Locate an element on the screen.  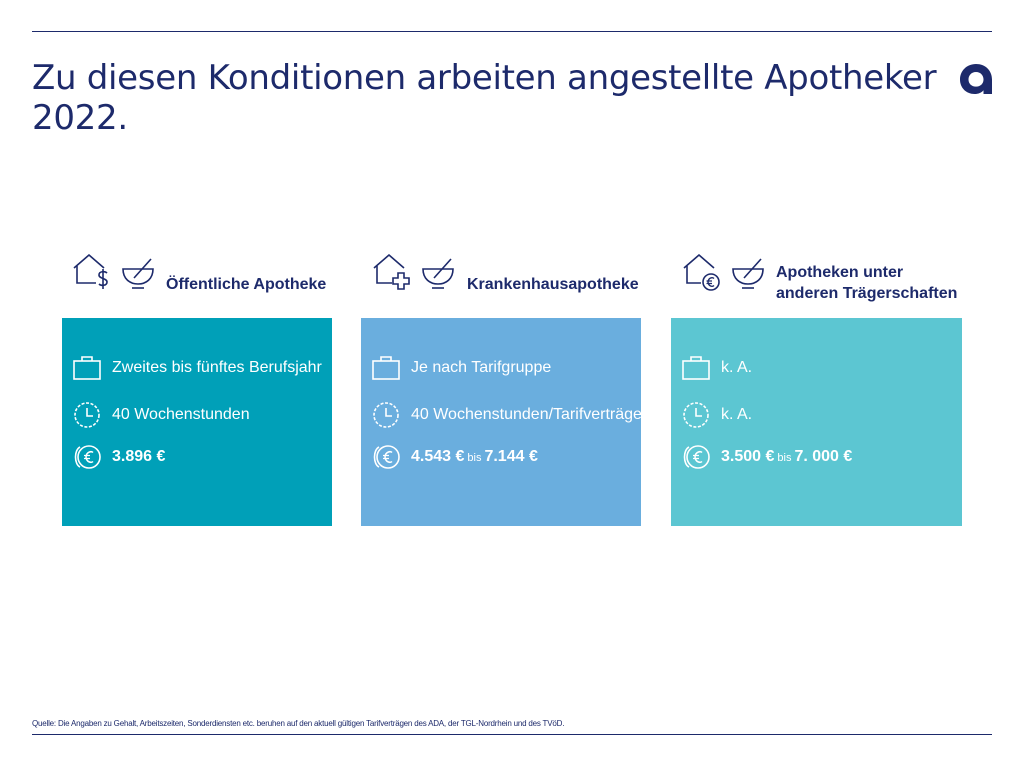
column-title: Krankenhausapotheke is located at coordinates (553, 284).